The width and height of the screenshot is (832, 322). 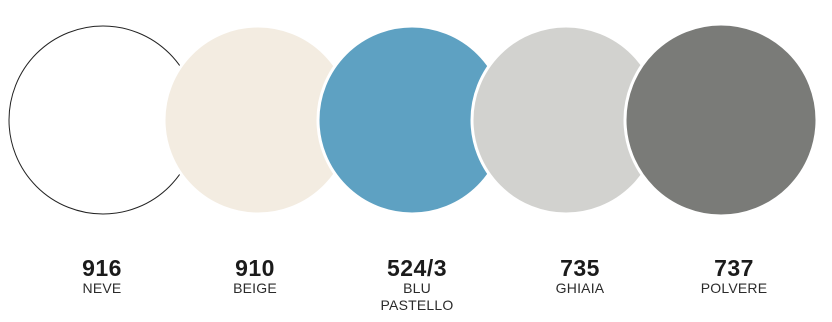 What do you see at coordinates (102, 268) in the screenshot?
I see `swatch-code: 916` at bounding box center [102, 268].